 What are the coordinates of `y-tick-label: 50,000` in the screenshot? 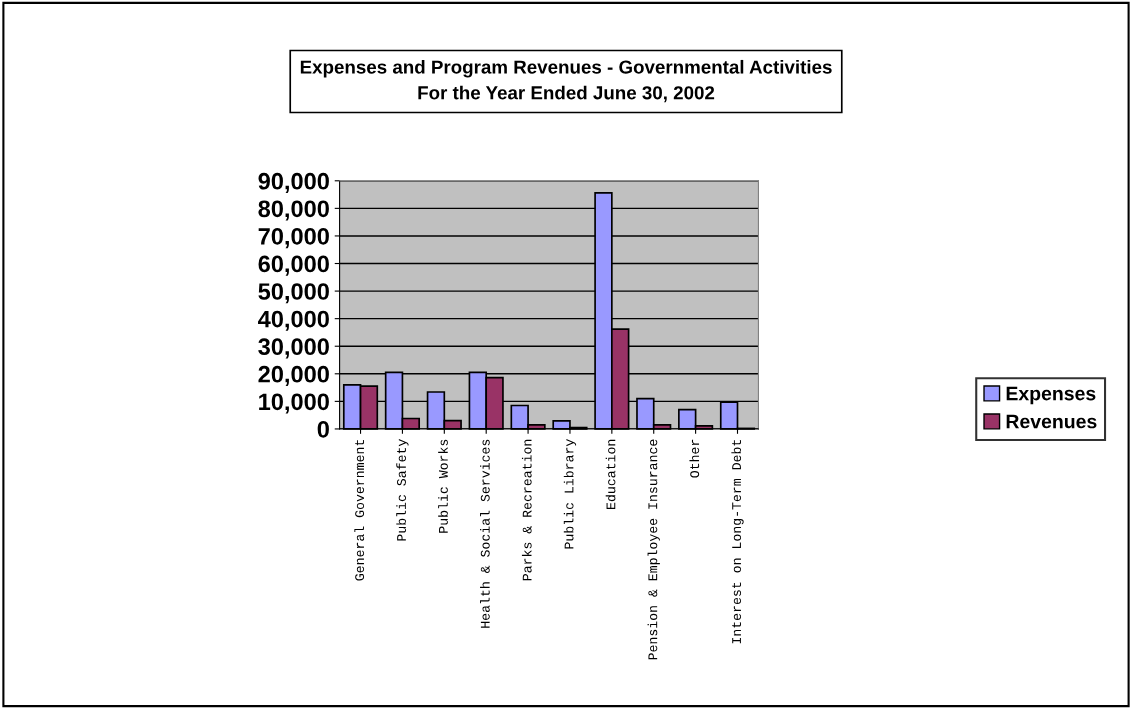 It's located at (293, 293).